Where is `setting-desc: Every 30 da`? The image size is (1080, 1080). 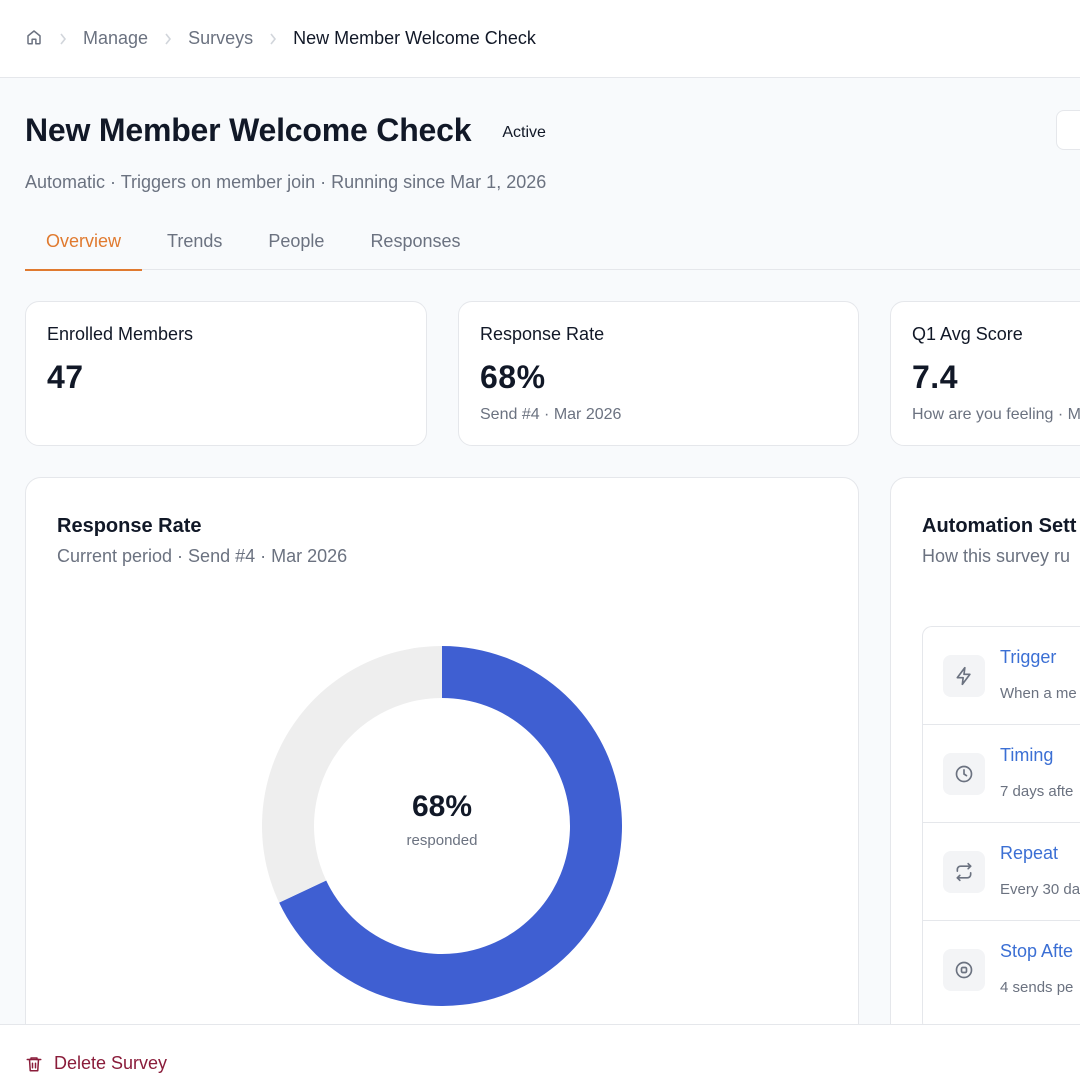
setting-desc: Every 30 da is located at coordinates (1040, 889).